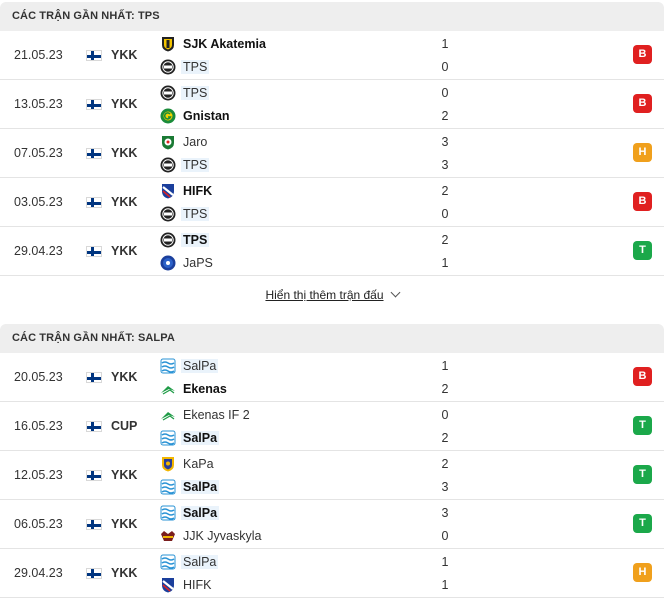 This screenshot has height=599, width=668. Describe the element at coordinates (216, 415) in the screenshot. I see `home-team-name: Ekenas IF 2` at that location.